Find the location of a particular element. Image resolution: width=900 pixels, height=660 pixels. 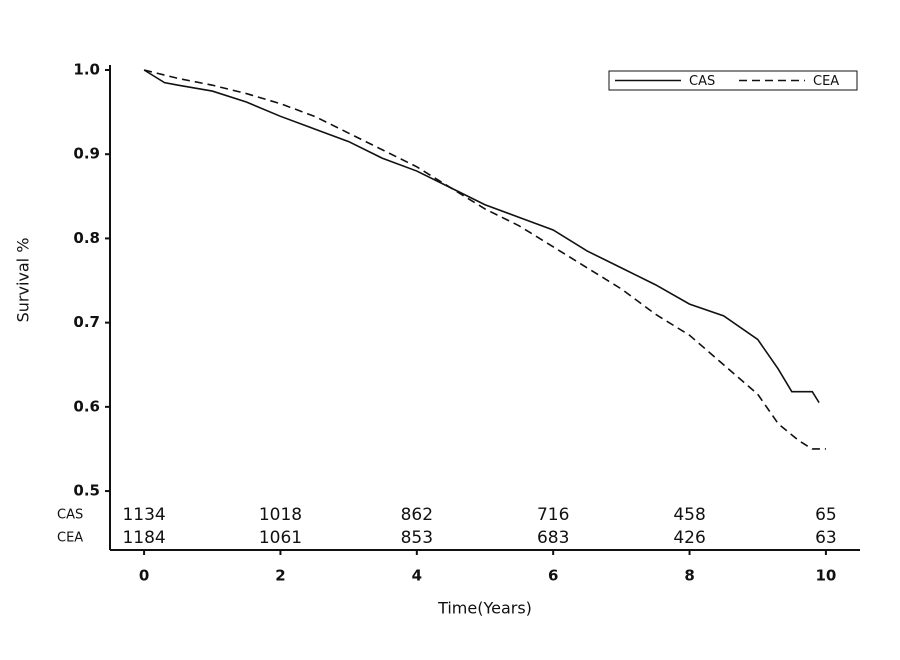

at-risk-count: 1184 is located at coordinates (143, 538).